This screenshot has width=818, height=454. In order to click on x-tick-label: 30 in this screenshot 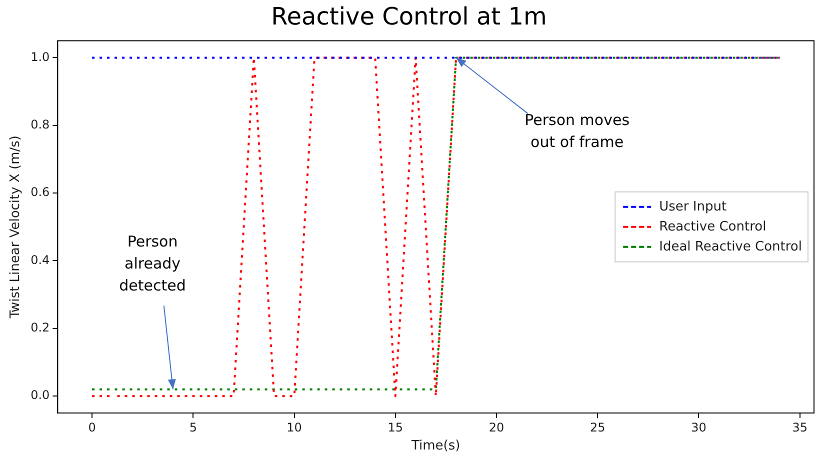, I will do `click(698, 427)`.